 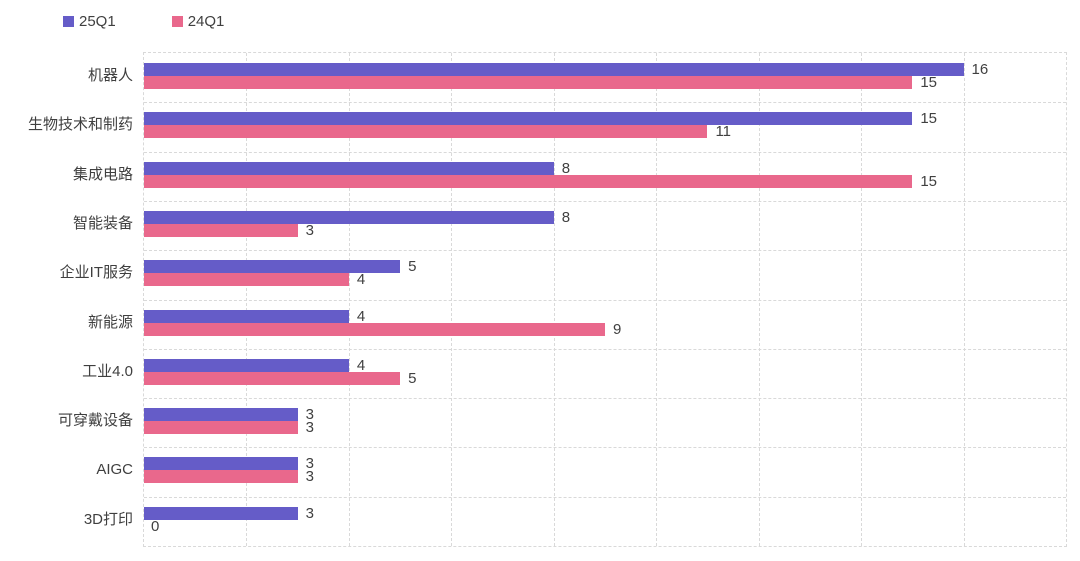 I want to click on category-label: AIGC, so click(x=114, y=470).